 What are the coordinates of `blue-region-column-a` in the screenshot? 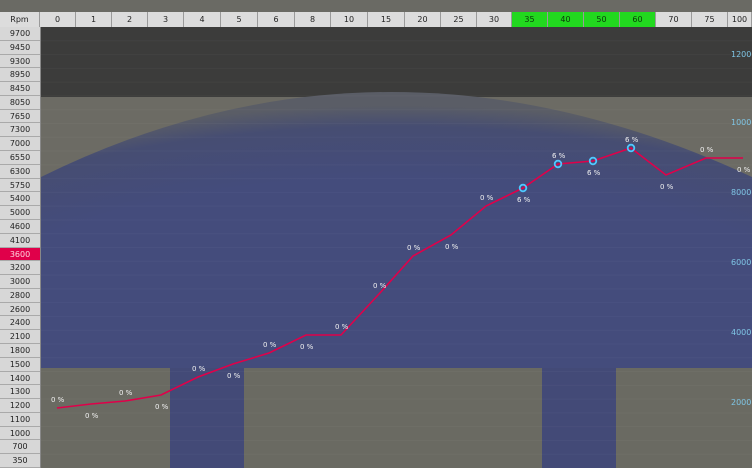 It's located at (207, 418).